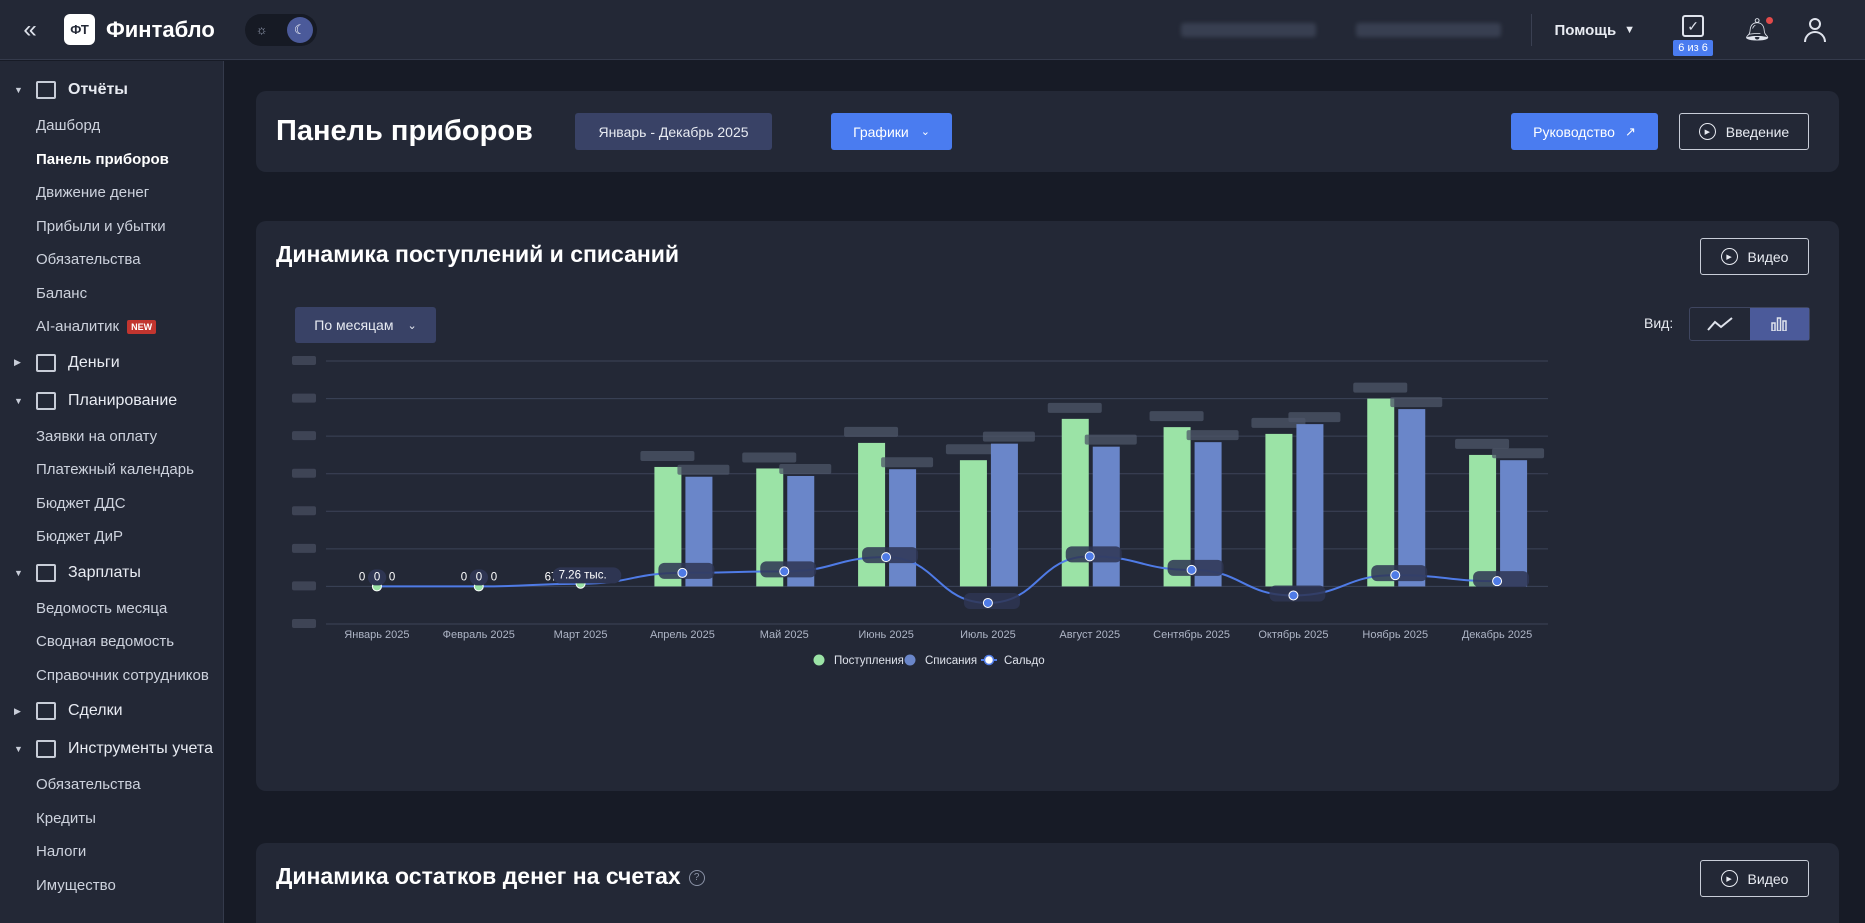 The image size is (1865, 923). I want to click on sidebar-item-pnl: Прибыли и убытки, so click(101, 226).